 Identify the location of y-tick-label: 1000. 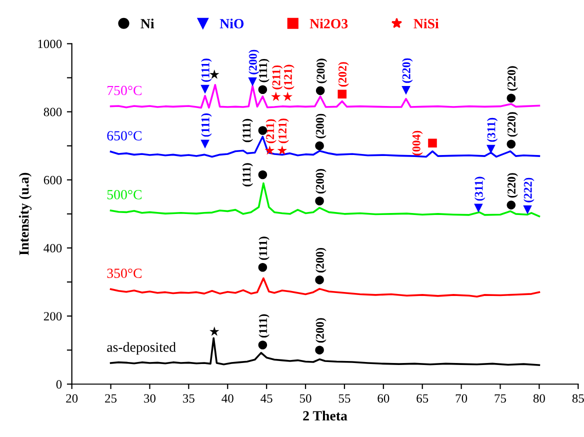
(50, 44).